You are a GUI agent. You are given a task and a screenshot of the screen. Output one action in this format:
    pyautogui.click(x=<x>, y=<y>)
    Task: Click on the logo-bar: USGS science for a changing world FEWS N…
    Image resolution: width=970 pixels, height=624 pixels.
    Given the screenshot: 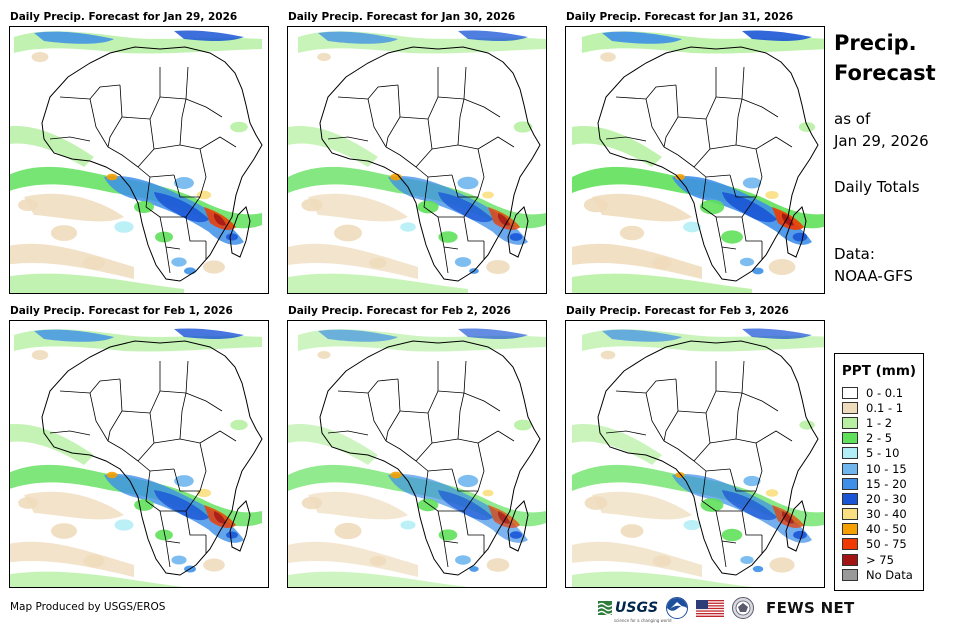 What is the action you would take?
    pyautogui.click(x=726, y=609)
    